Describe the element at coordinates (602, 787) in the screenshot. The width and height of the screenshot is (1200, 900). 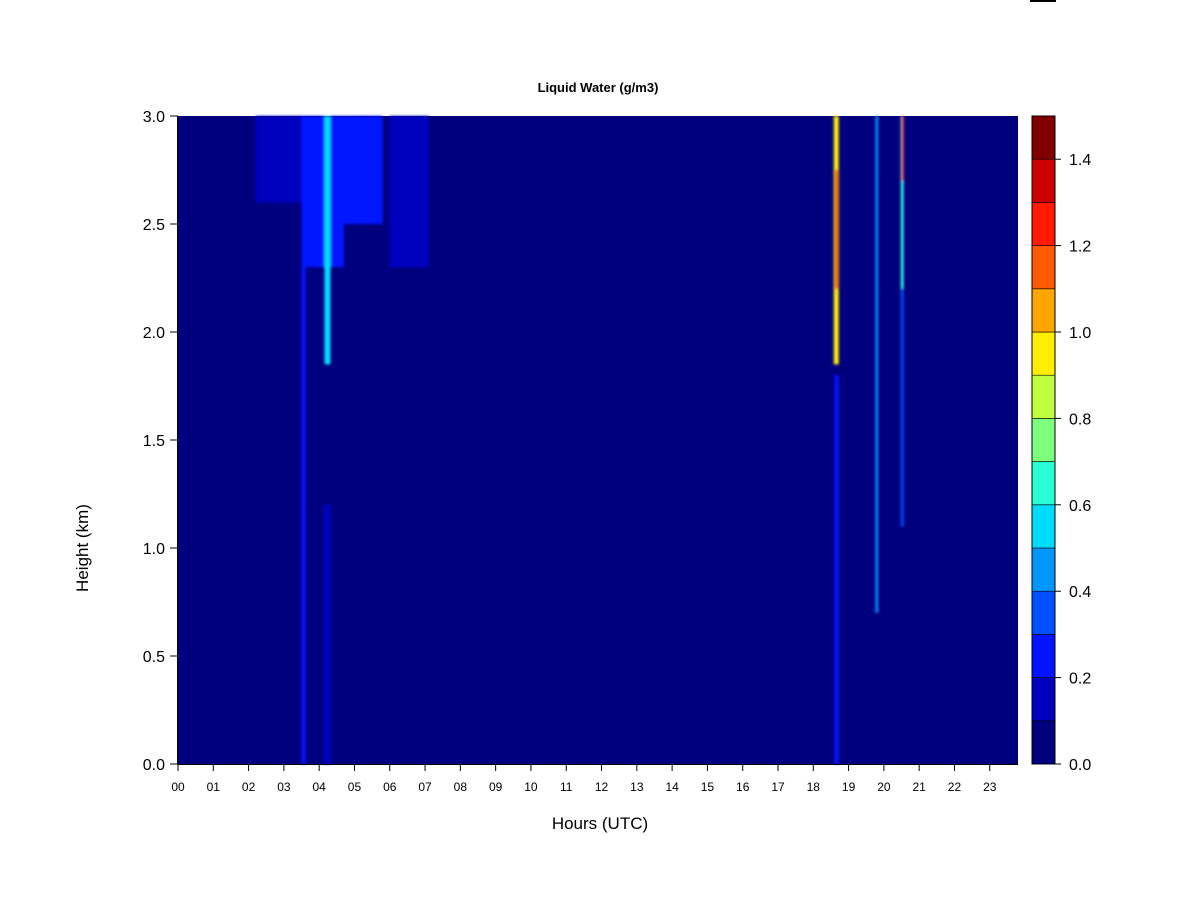
I see `x-tick-label: 12` at that location.